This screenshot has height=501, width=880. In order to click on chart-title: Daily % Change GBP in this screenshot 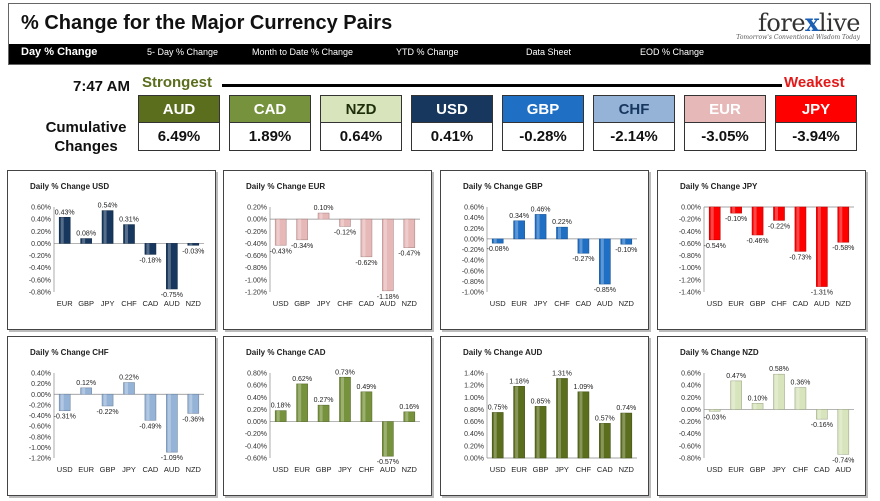, I will do `click(503, 186)`.